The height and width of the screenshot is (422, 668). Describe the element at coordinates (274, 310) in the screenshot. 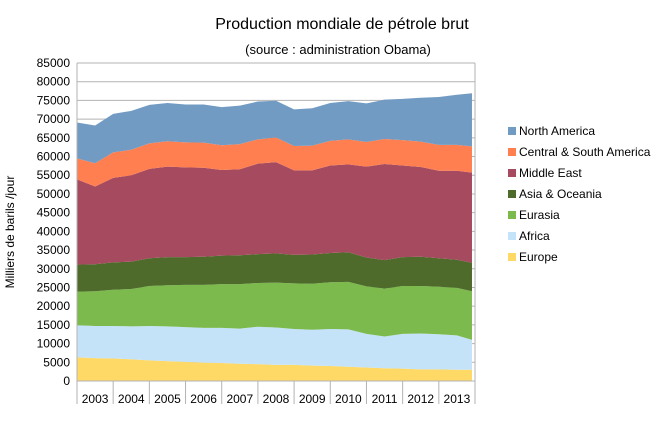

I see `area-eurasia` at that location.